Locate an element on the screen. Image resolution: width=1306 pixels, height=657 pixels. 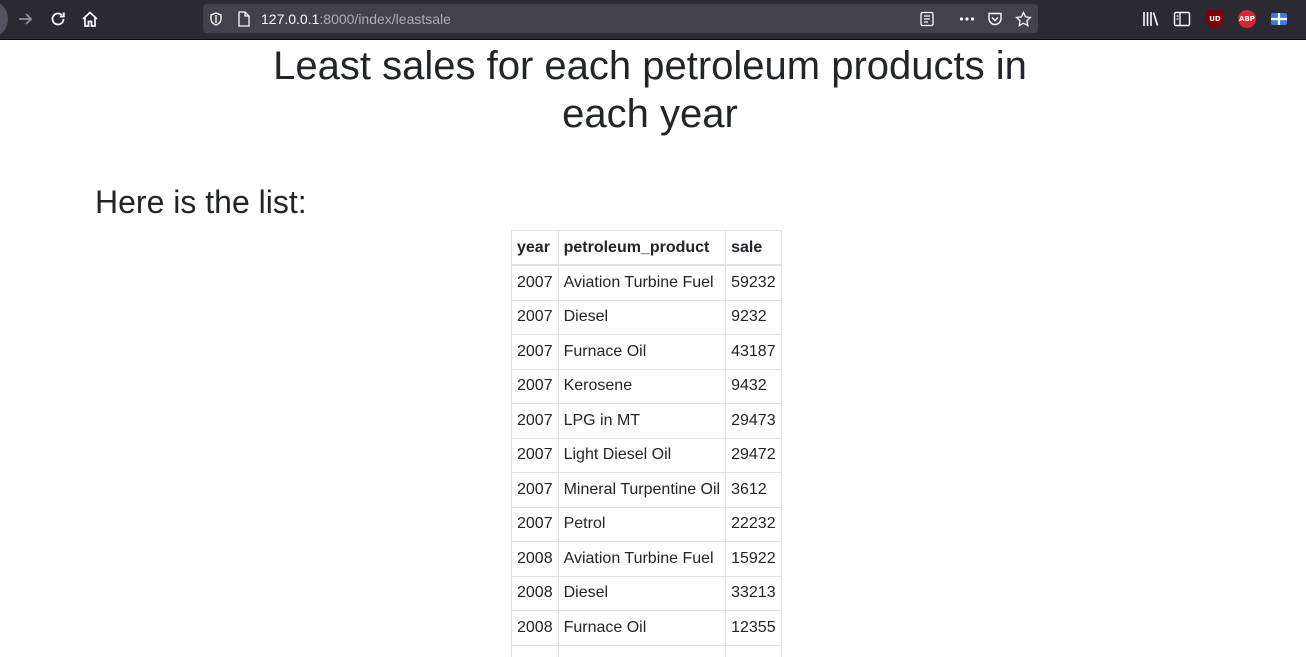
cell-sale is located at coordinates (753, 650).